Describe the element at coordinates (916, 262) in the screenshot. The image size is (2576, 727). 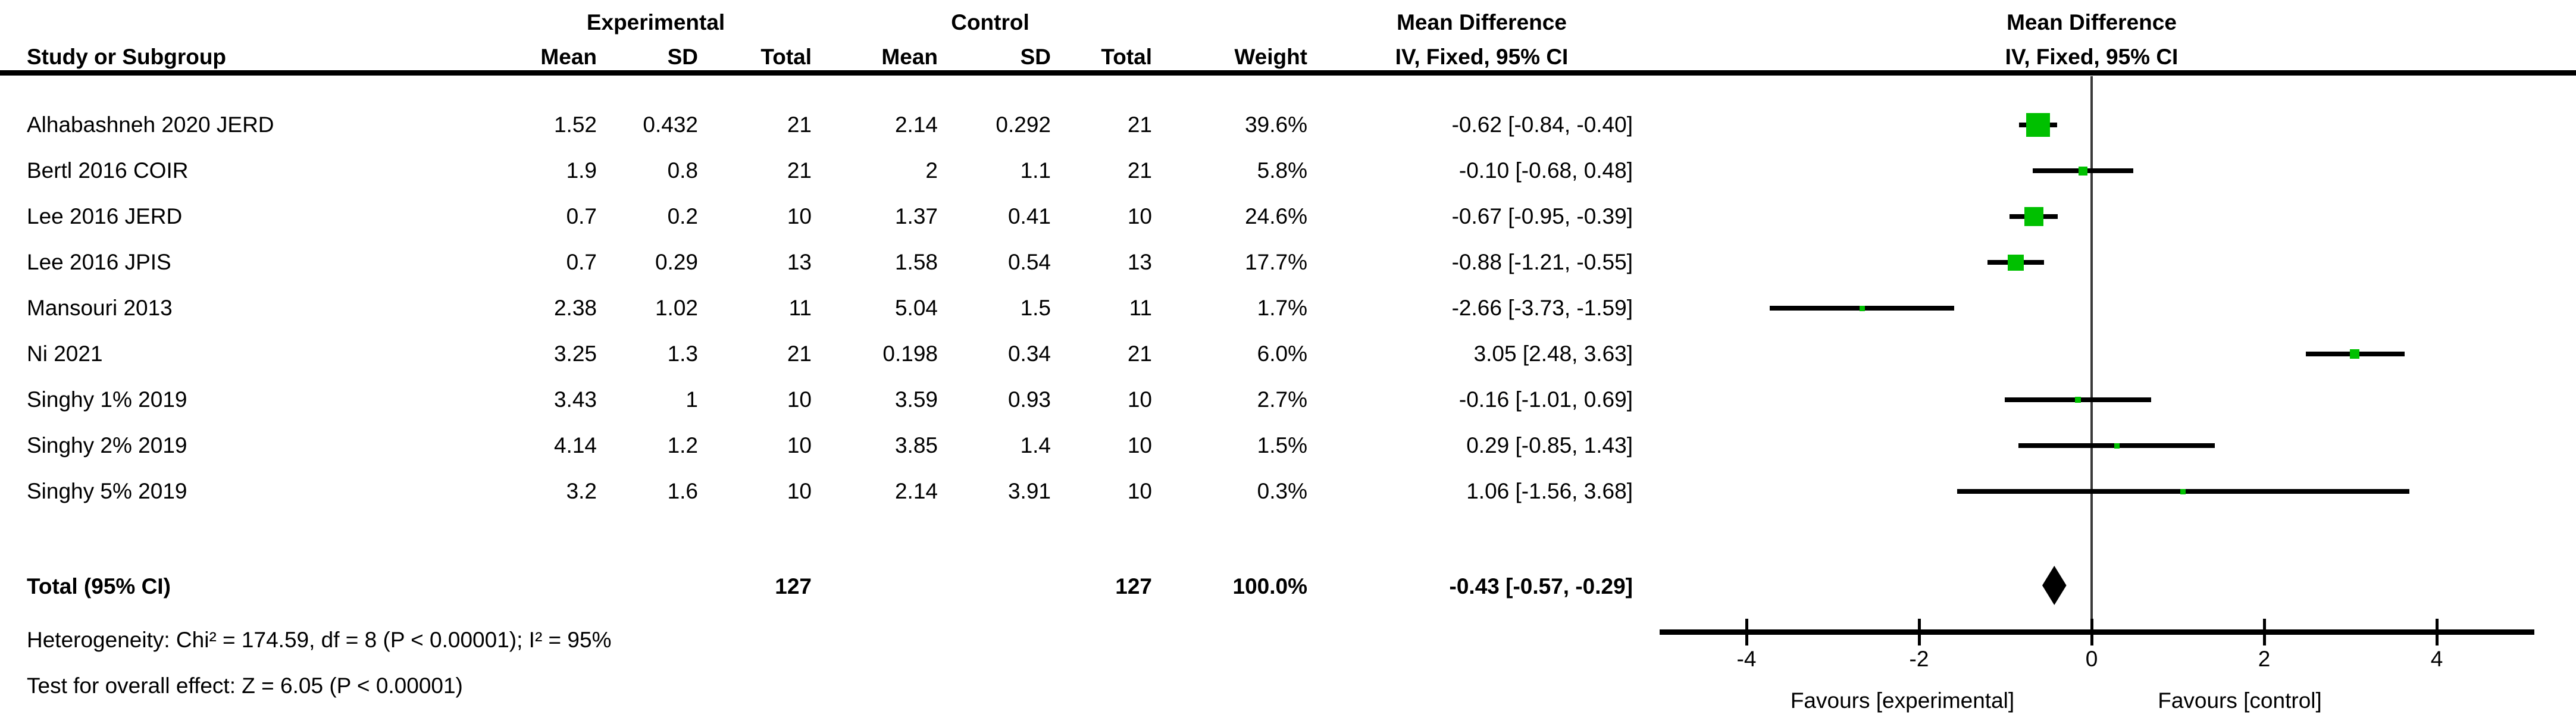
I see `cell-mean_c: 1.58` at that location.